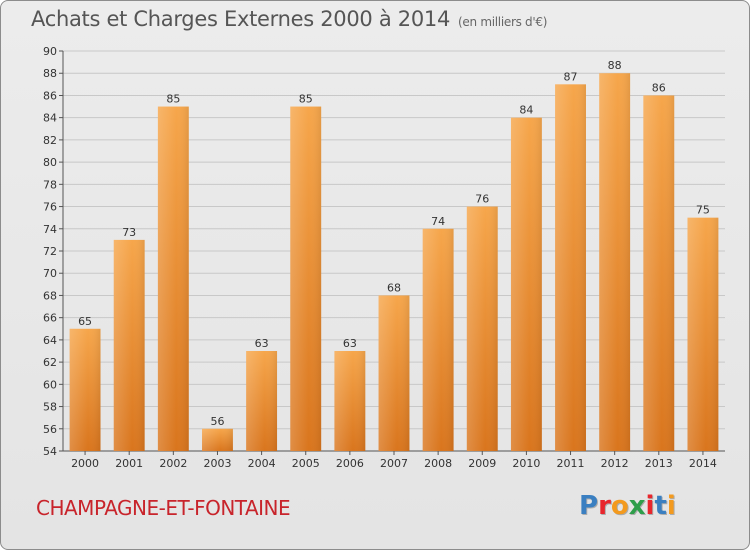  I want to click on logo-letter: P, so click(589, 506).